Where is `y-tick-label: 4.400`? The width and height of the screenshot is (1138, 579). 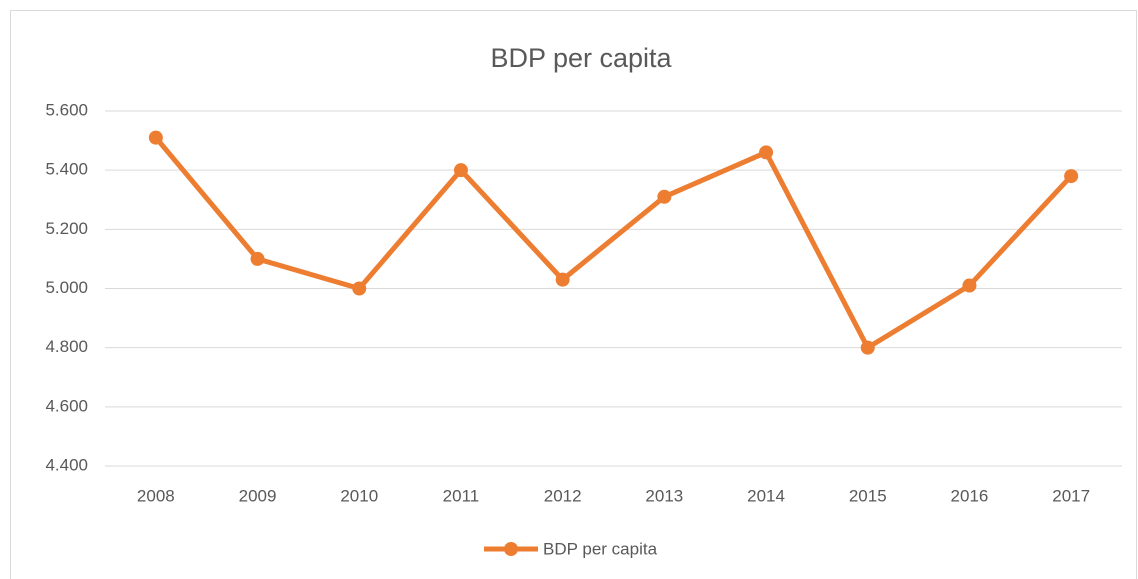 y-tick-label: 4.400 is located at coordinates (66, 464).